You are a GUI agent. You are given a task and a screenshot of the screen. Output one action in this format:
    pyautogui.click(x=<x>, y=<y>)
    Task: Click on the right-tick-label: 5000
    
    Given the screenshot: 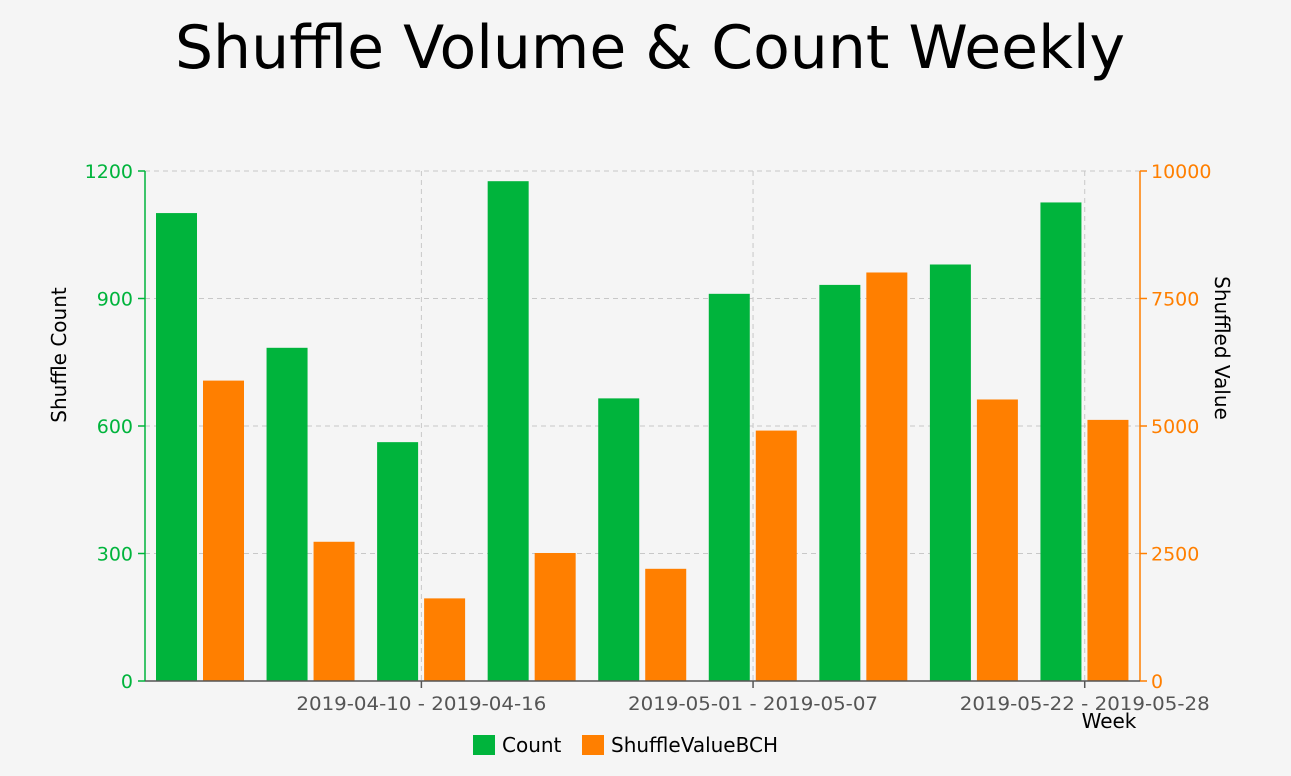 What is the action you would take?
    pyautogui.click(x=1175, y=427)
    